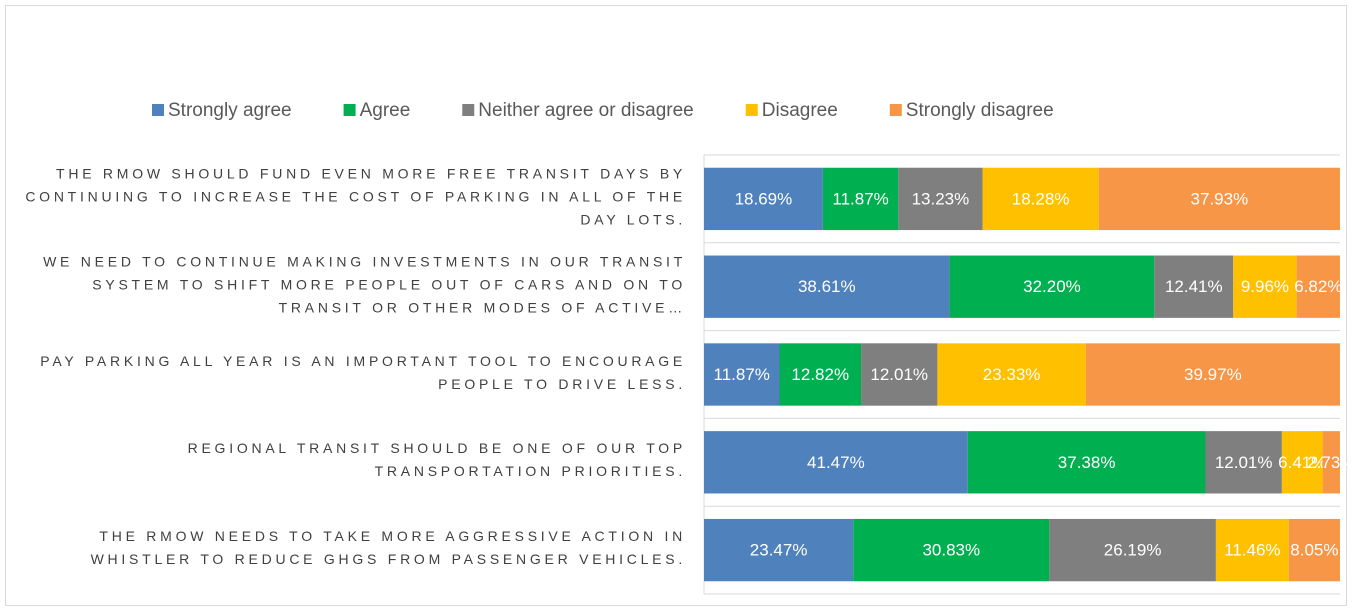 This screenshot has width=1352, height=612. I want to click on data-label: 11.46%, so click(1252, 550).